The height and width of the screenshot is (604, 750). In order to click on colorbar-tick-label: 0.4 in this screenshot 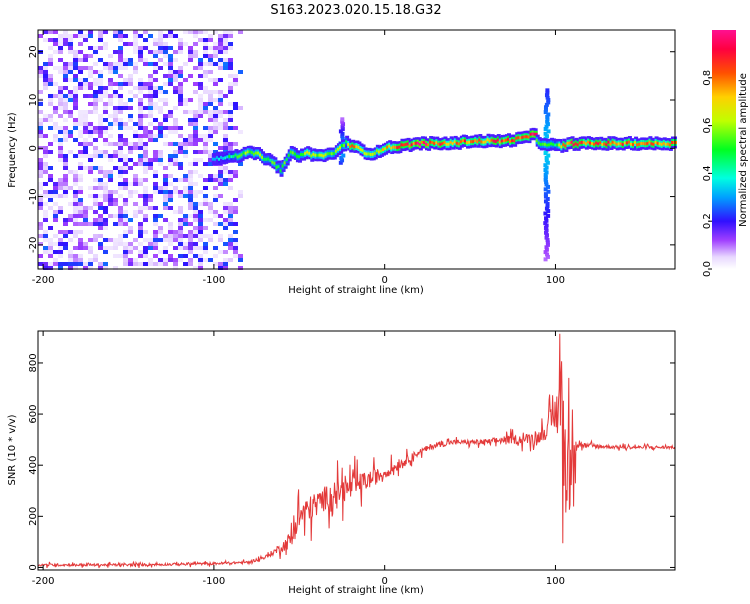, I will do `click(707, 173)`.